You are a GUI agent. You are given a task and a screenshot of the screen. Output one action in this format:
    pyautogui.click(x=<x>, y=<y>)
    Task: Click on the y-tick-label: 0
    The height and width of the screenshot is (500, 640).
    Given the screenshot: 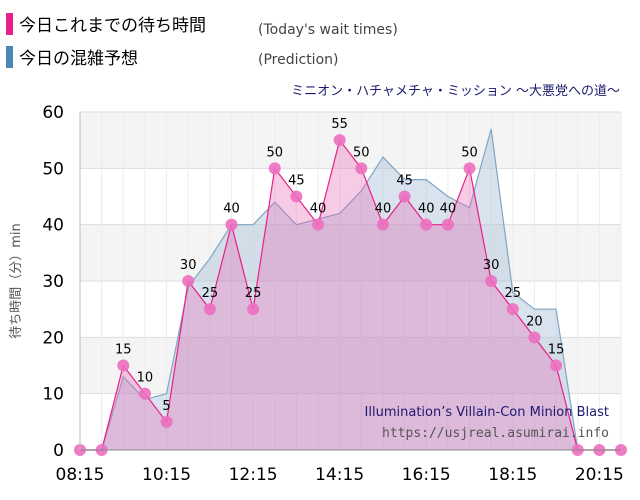 What is the action you would take?
    pyautogui.click(x=58, y=451)
    